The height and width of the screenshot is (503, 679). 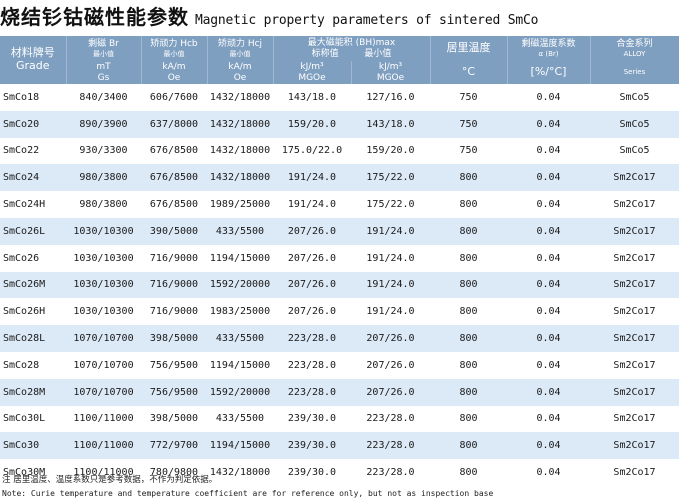 What do you see at coordinates (312, 72) in the screenshot?
I see `unit-bh-nominal: kJ/m³ MGOe` at bounding box center [312, 72].